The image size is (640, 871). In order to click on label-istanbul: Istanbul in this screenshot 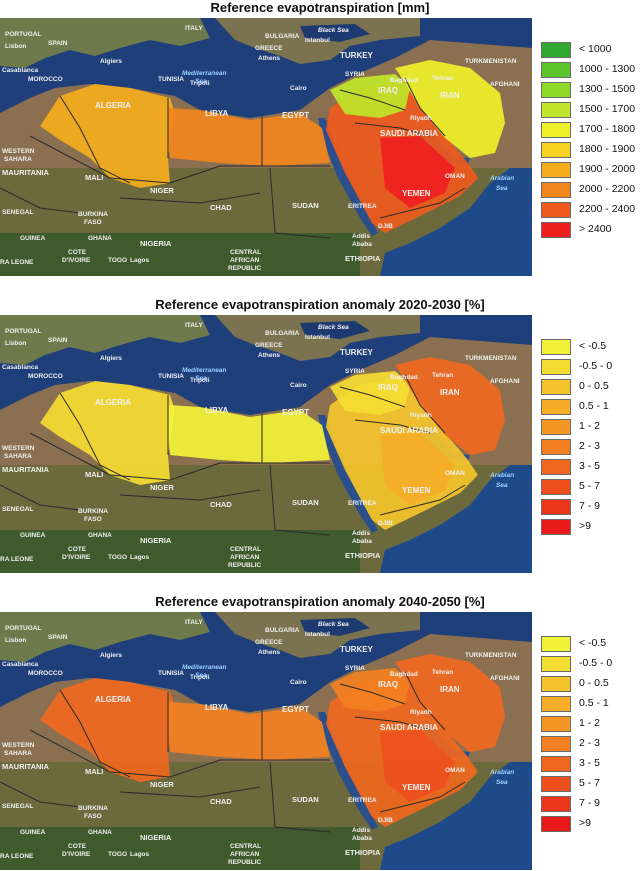, I will do `click(317, 40)`.